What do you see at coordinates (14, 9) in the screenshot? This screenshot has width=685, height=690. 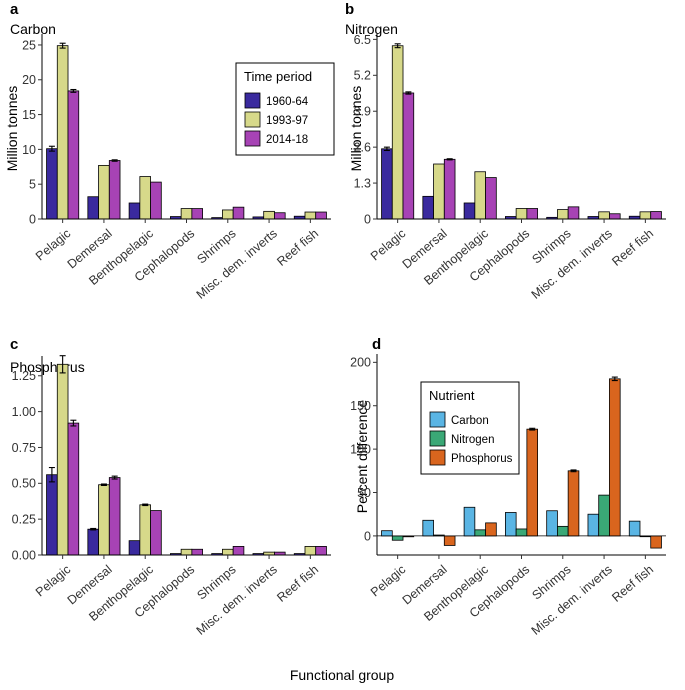 I see `panel-letter: a` at bounding box center [14, 9].